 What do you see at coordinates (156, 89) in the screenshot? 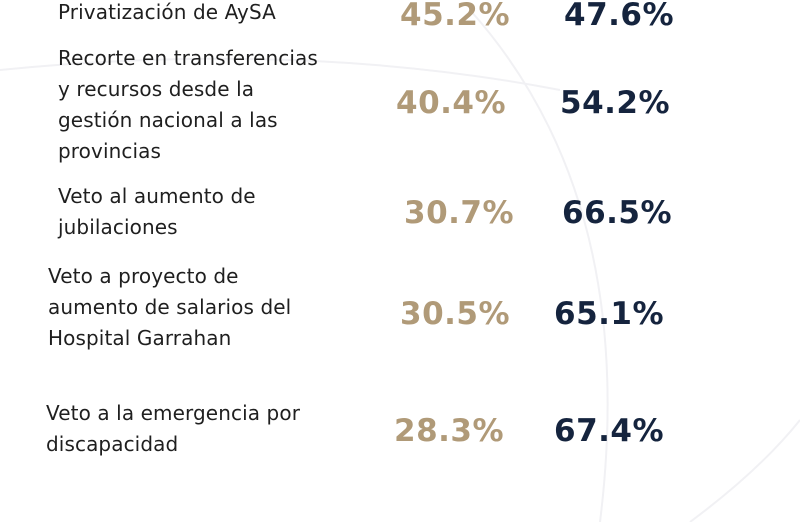
I see `row-label-line: y recursos desde la` at bounding box center [156, 89].